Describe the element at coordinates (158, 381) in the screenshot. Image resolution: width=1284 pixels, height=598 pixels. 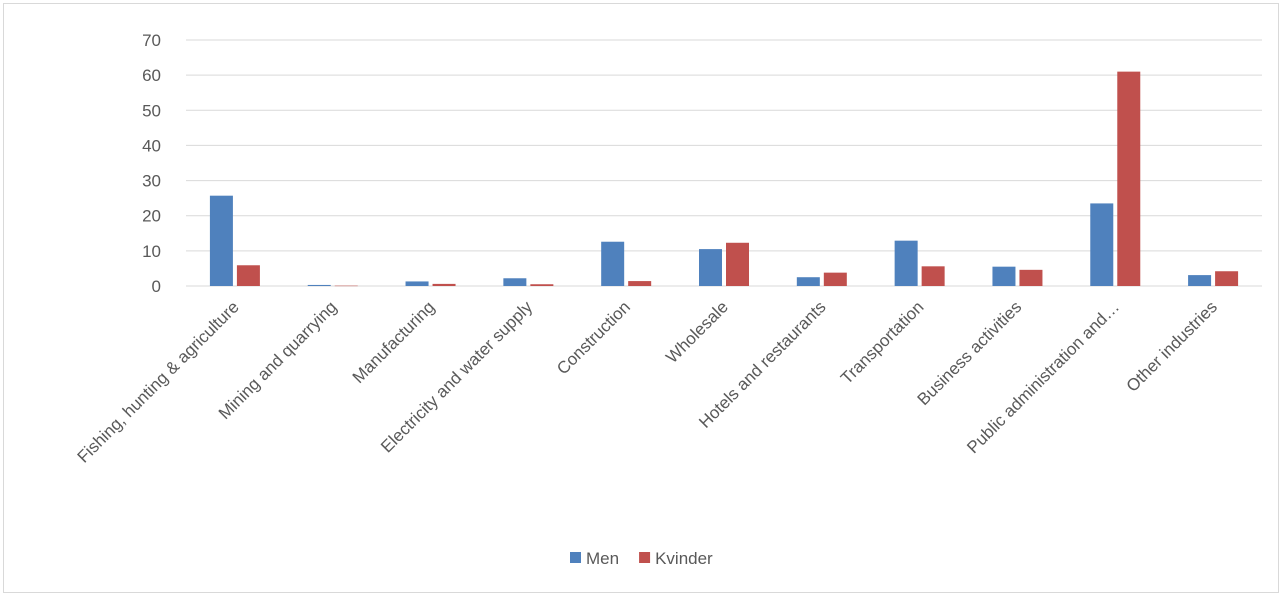
I see `x-category-label: Fishing, hunting & agriculture` at that location.